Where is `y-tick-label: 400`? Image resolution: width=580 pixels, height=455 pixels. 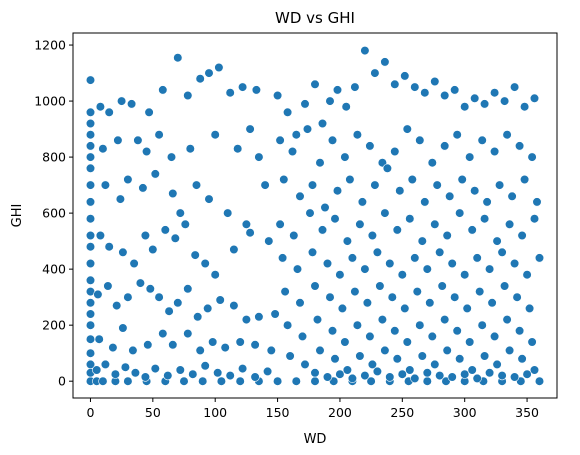
y-tick-label: 400 is located at coordinates (54, 269).